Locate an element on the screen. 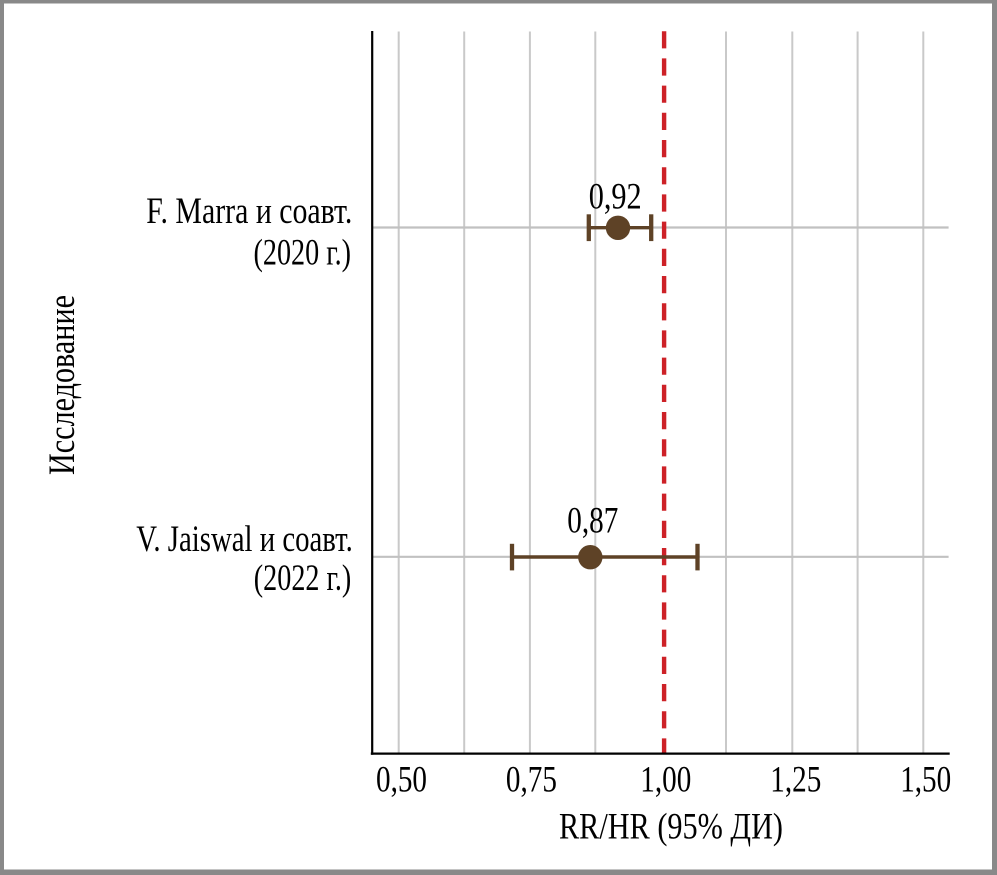  svg-text: 0,92 is located at coordinates (615, 195).